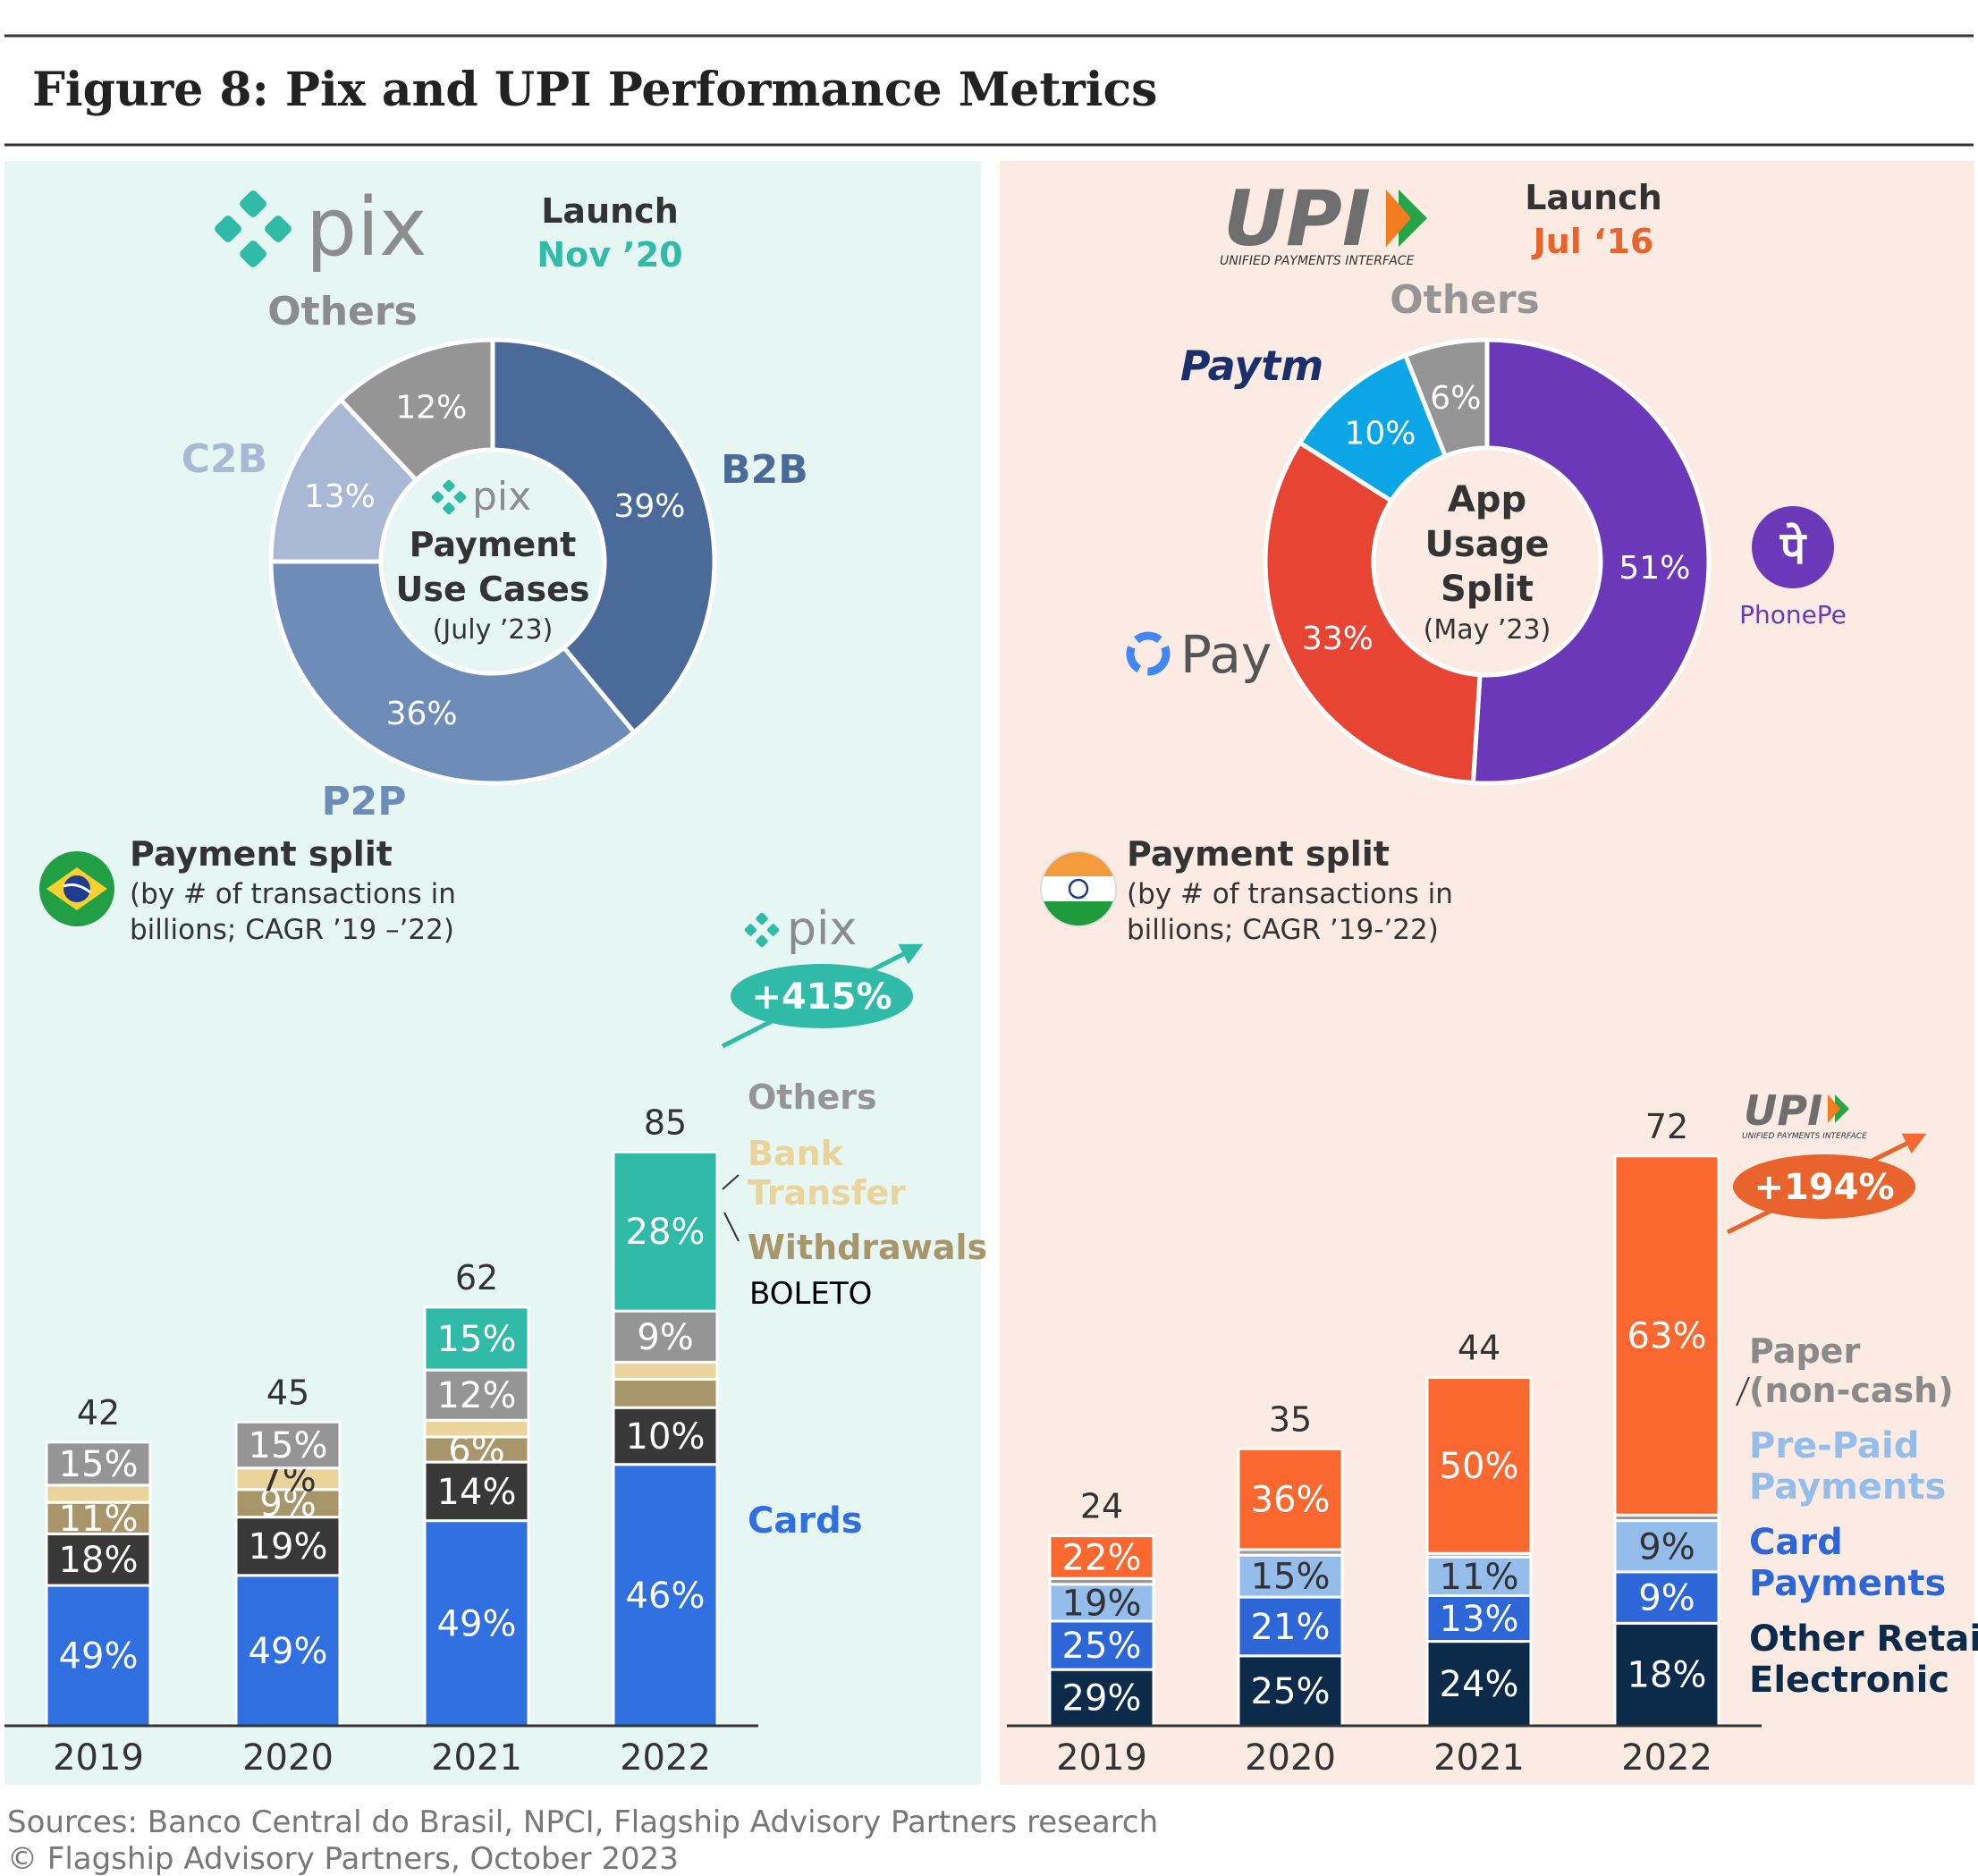  What do you see at coordinates (493, 630) in the screenshot?
I see `pix-donut-subtitle: (July ’23)` at bounding box center [493, 630].